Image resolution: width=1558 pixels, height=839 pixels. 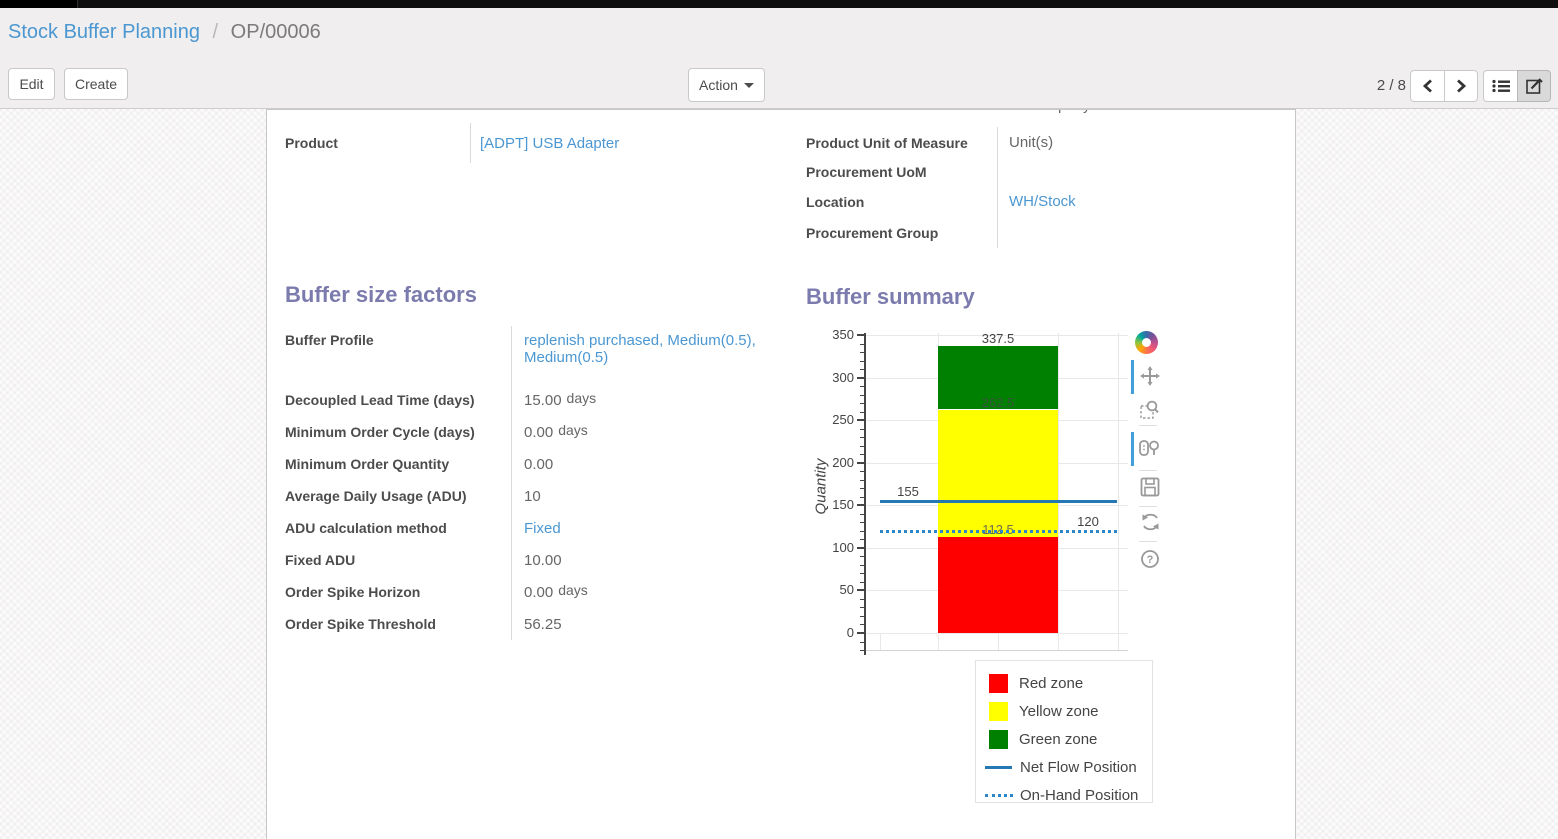 What do you see at coordinates (542, 528) in the screenshot?
I see `adu-method-link: Fixed` at bounding box center [542, 528].